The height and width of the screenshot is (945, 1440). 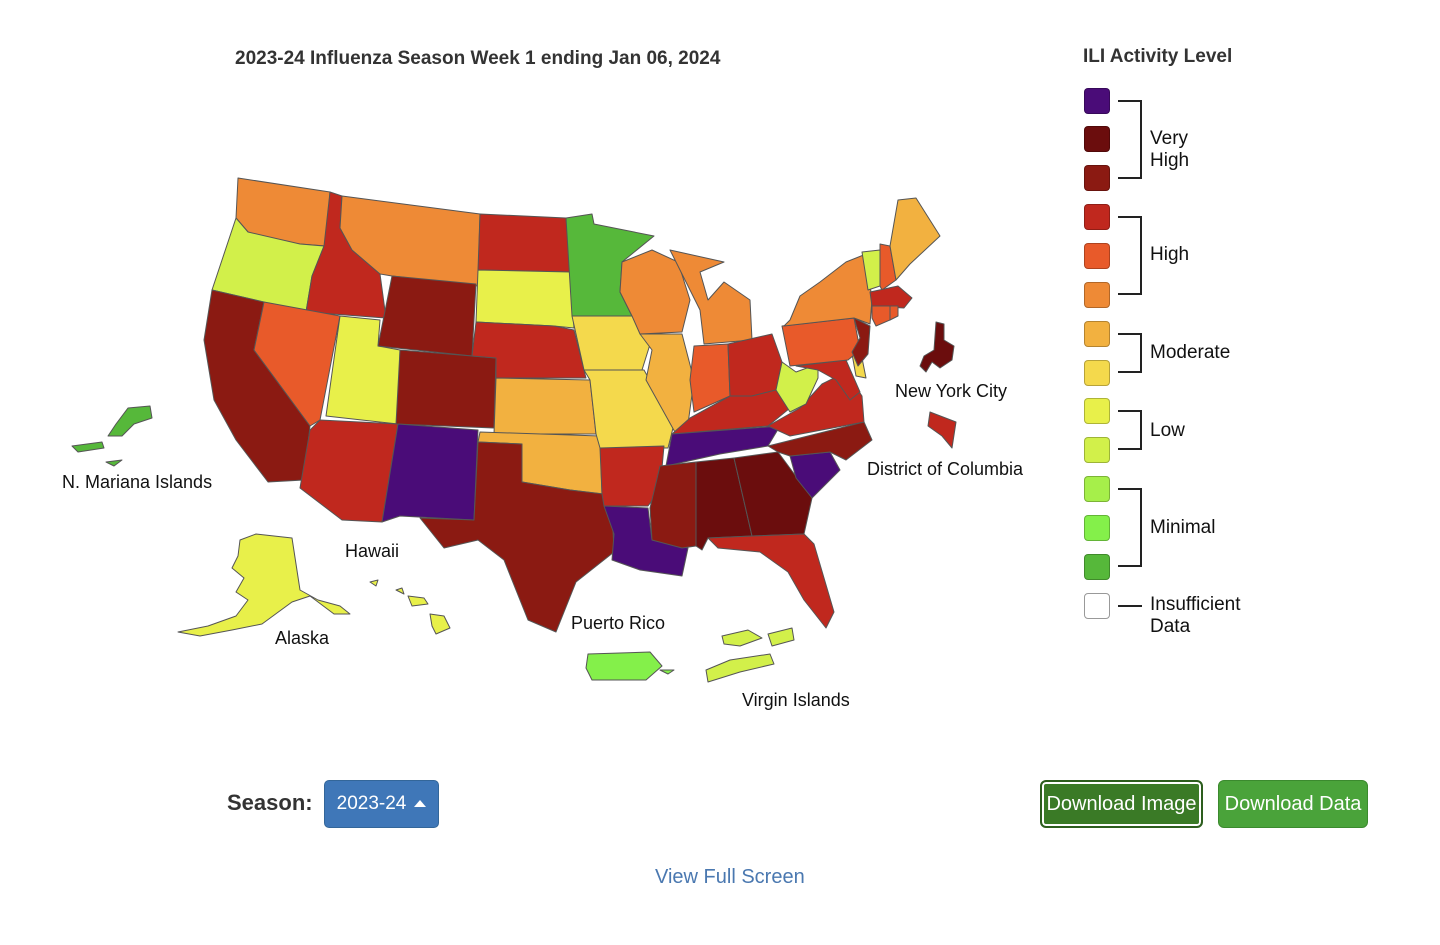 I want to click on state-LA, so click(x=646, y=541).